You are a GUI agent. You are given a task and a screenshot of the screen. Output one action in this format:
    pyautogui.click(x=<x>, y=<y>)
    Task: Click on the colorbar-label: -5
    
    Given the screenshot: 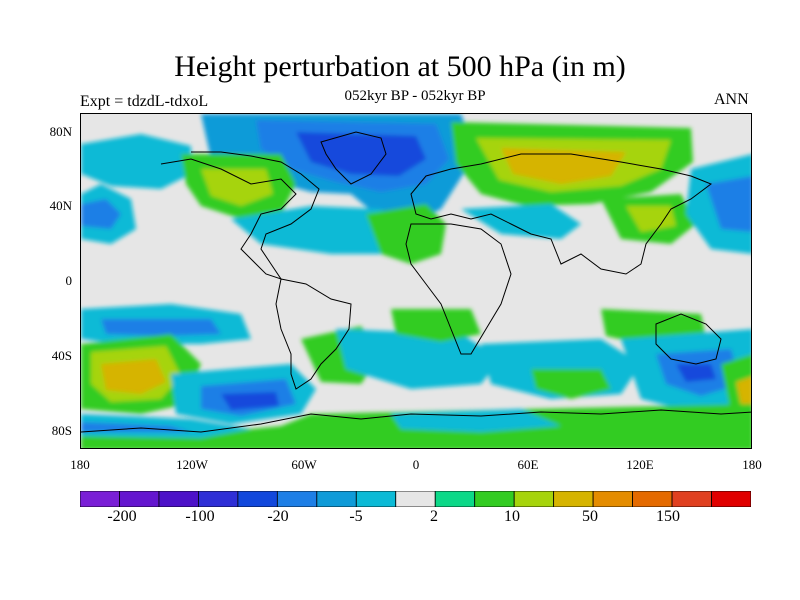 What is the action you would take?
    pyautogui.click(x=356, y=516)
    